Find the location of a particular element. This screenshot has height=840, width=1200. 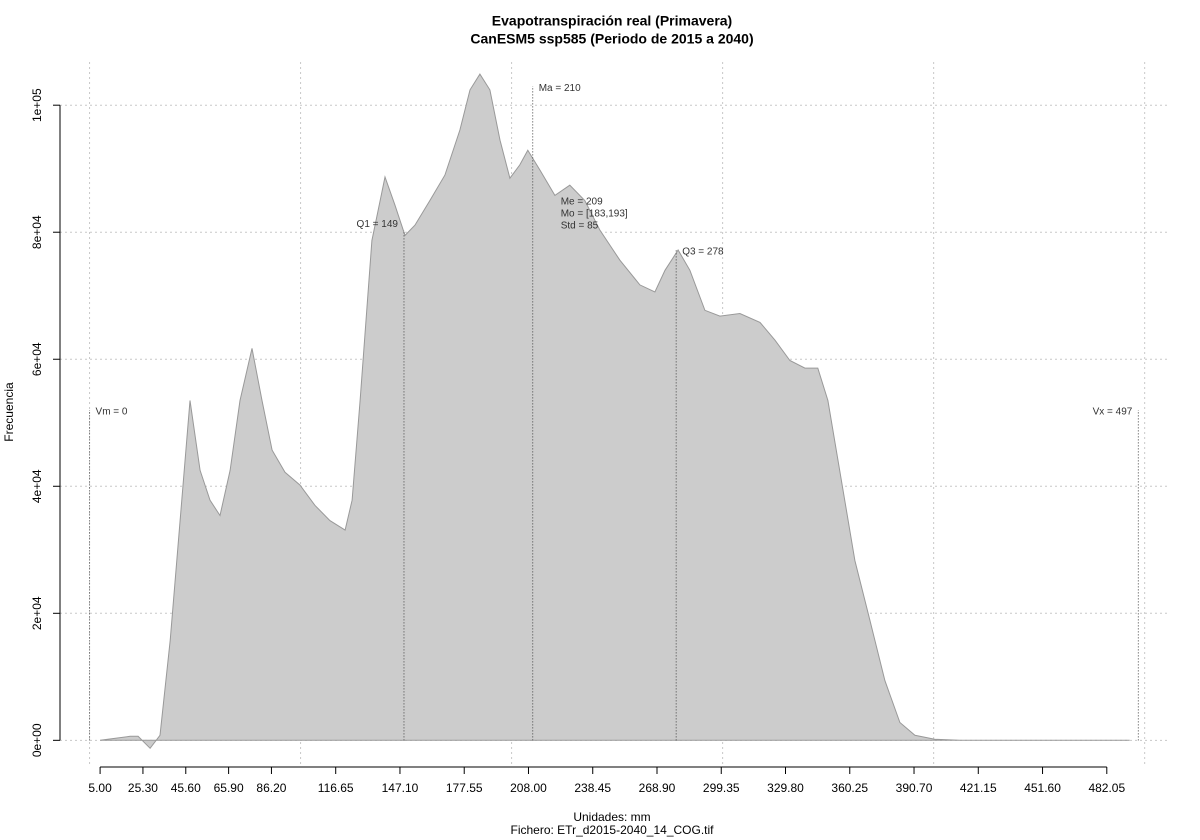

y-tick-label: 0e+00 is located at coordinates (37, 740).